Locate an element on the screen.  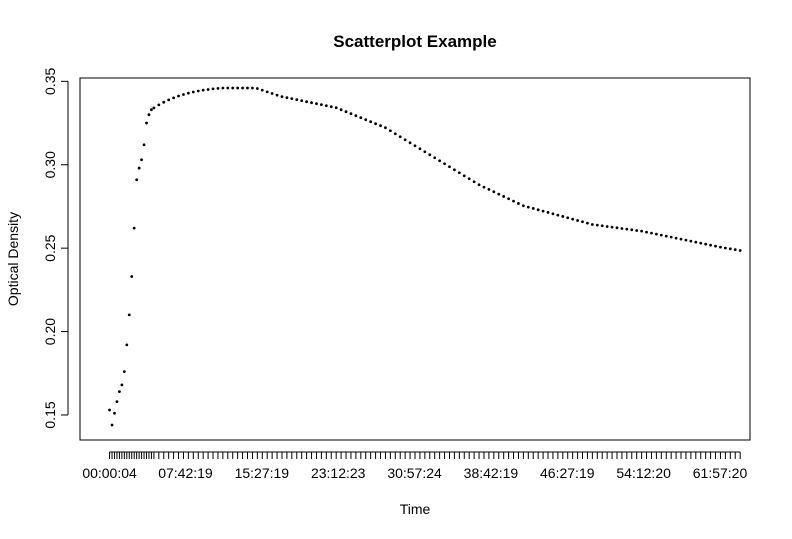
y-tick-label: 0.20 is located at coordinates (50, 331).